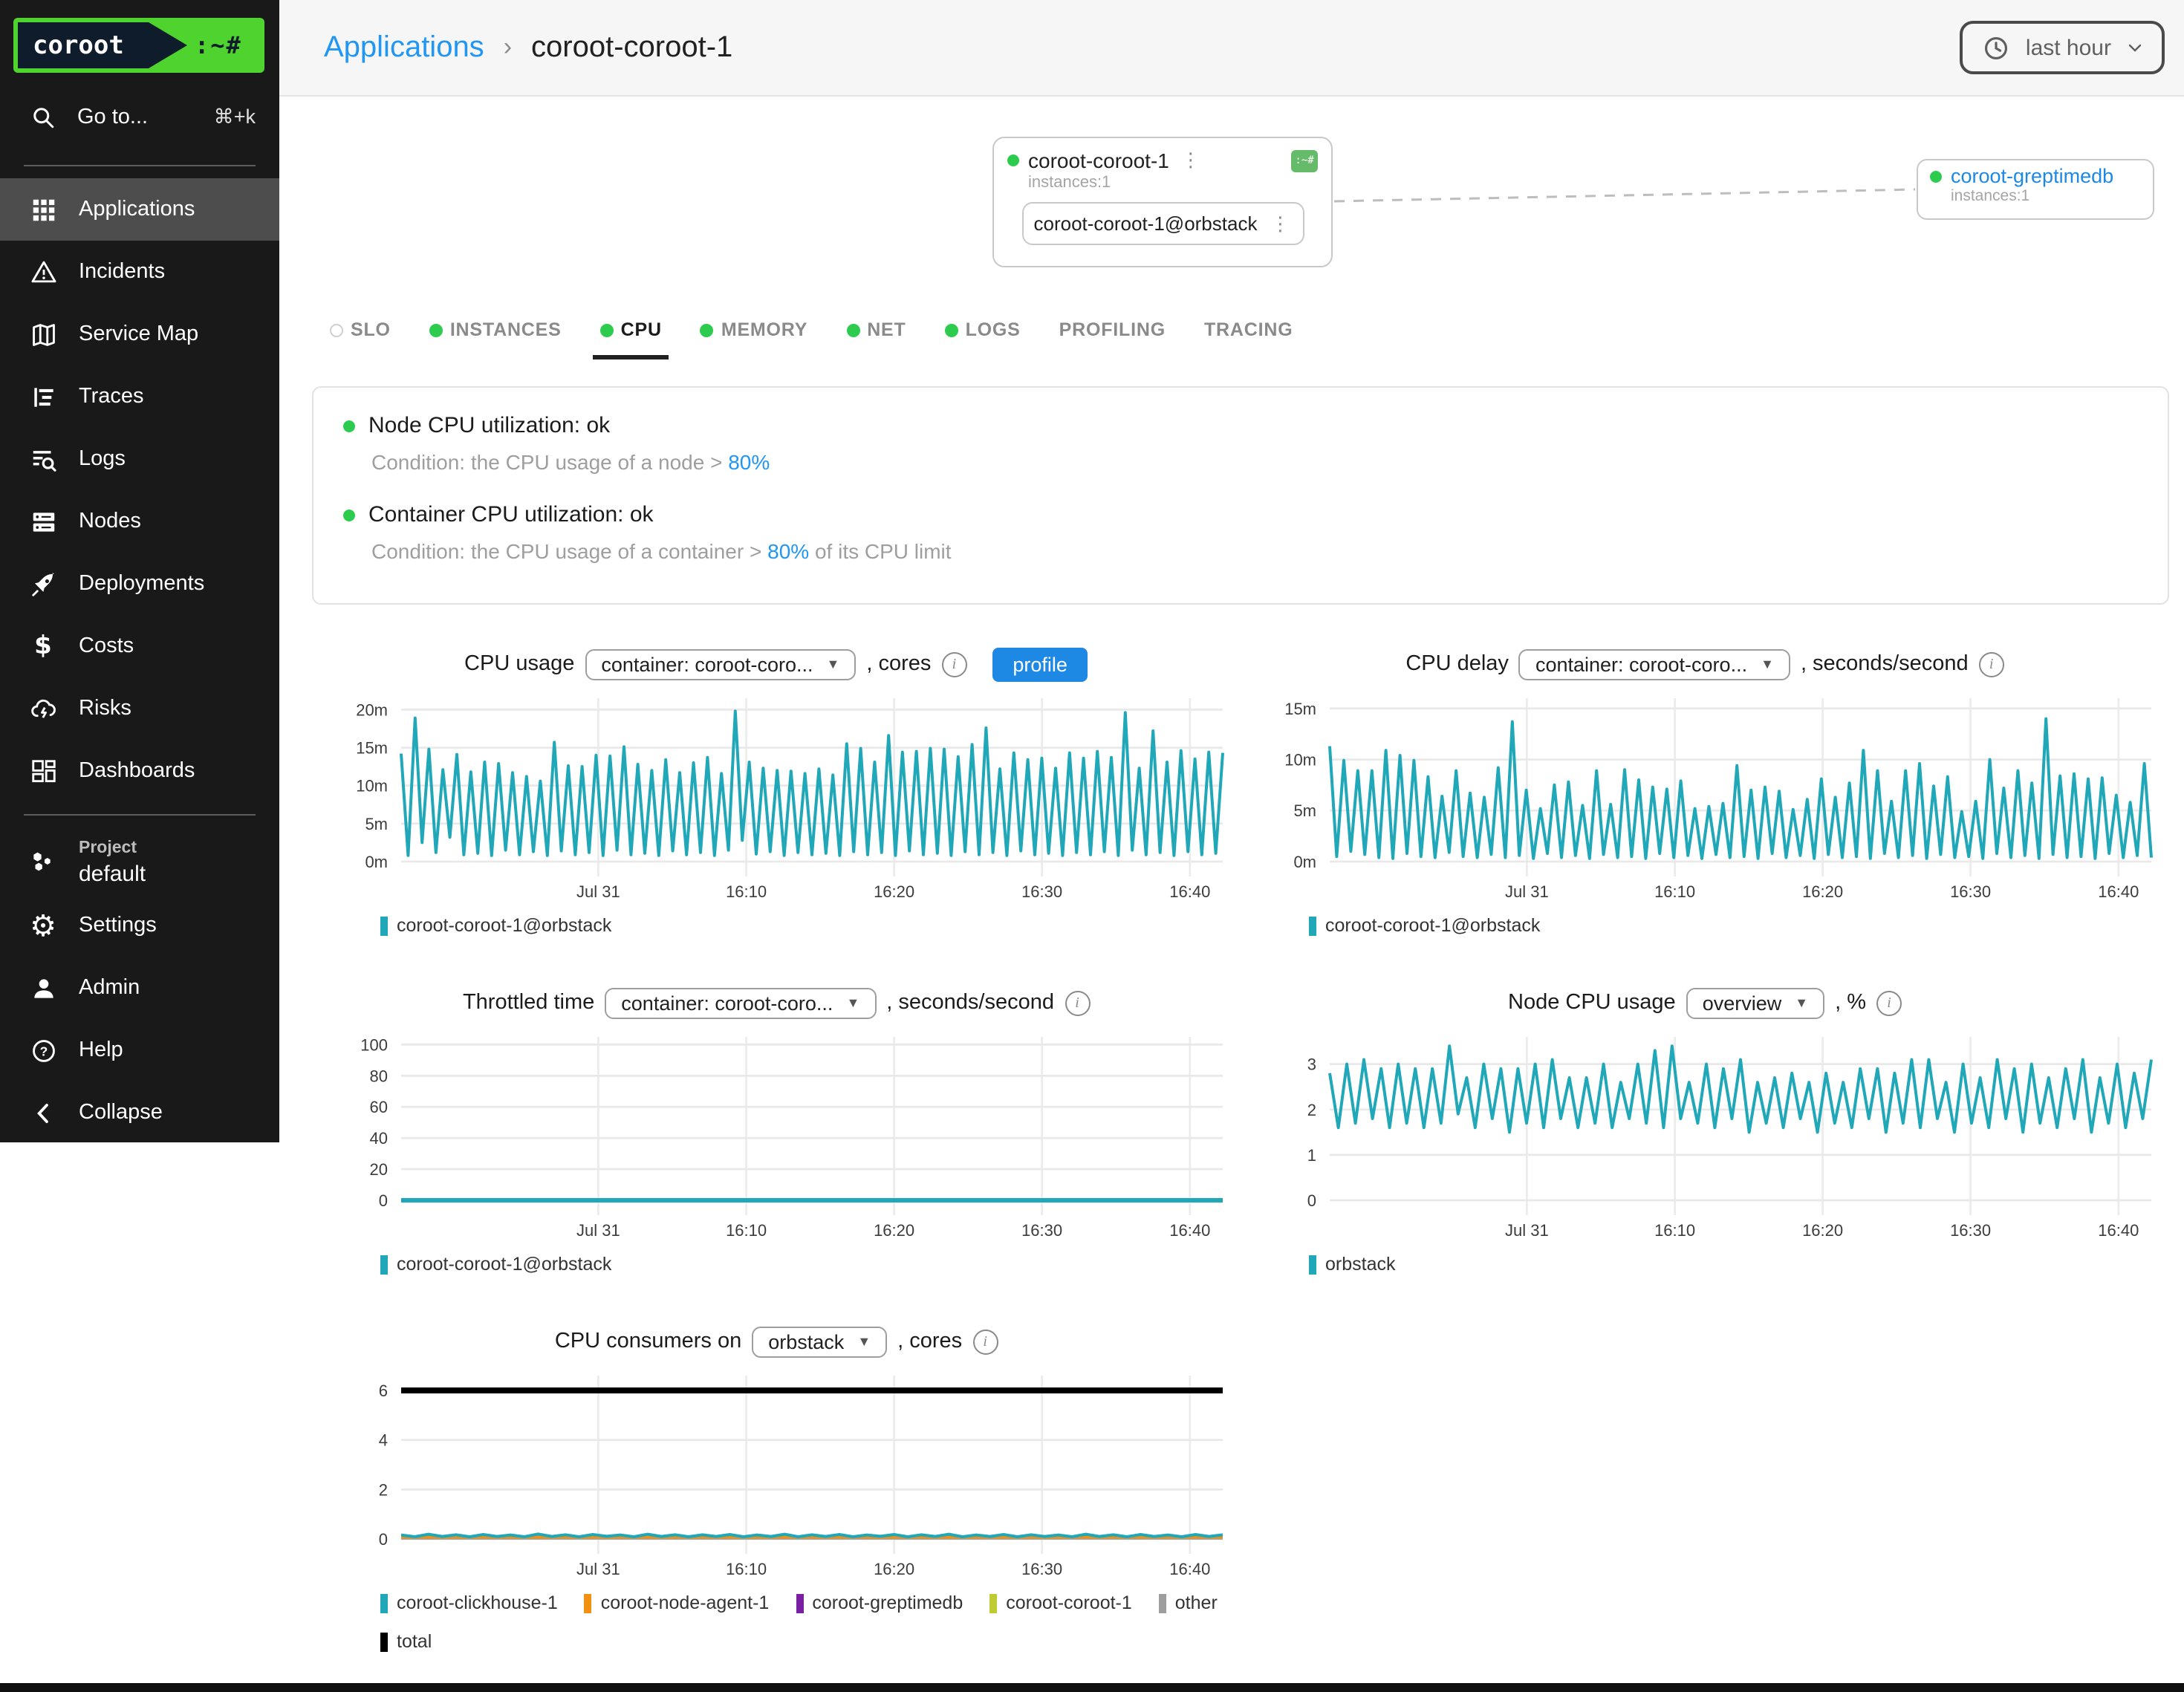  I want to click on sidebar-item-service-map: Service Map, so click(139, 334).